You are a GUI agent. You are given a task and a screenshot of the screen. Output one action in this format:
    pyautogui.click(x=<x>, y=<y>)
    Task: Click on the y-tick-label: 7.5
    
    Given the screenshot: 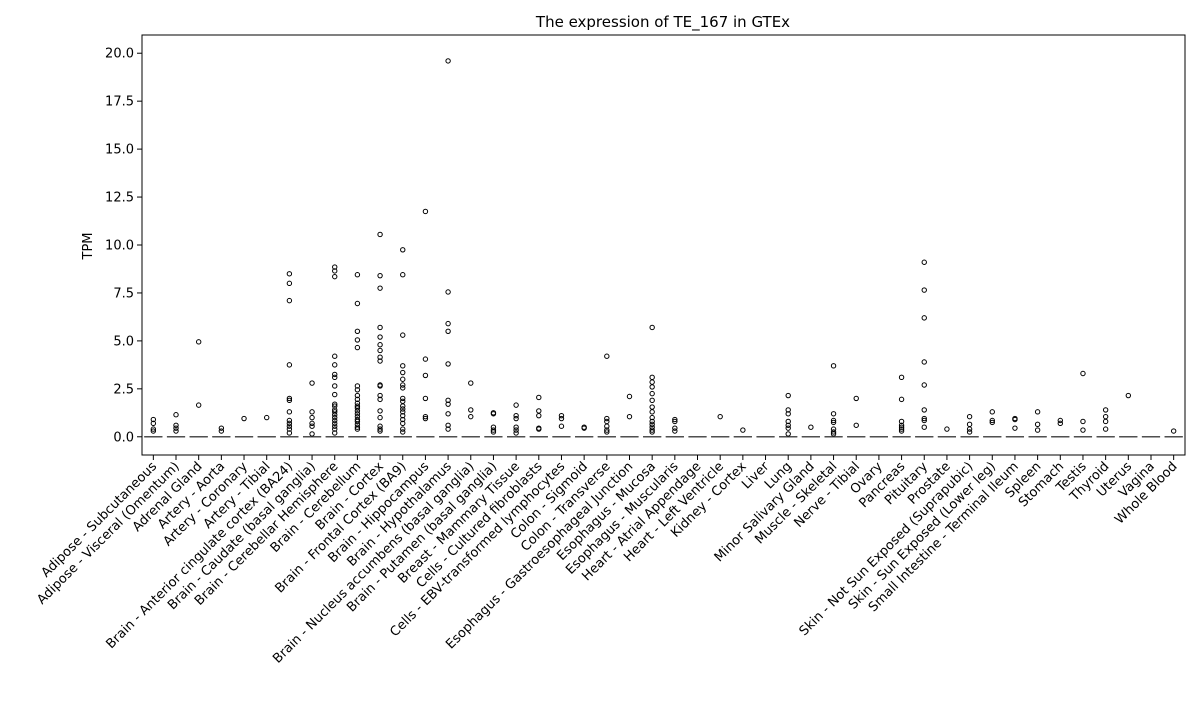 What is the action you would take?
    pyautogui.click(x=123, y=293)
    